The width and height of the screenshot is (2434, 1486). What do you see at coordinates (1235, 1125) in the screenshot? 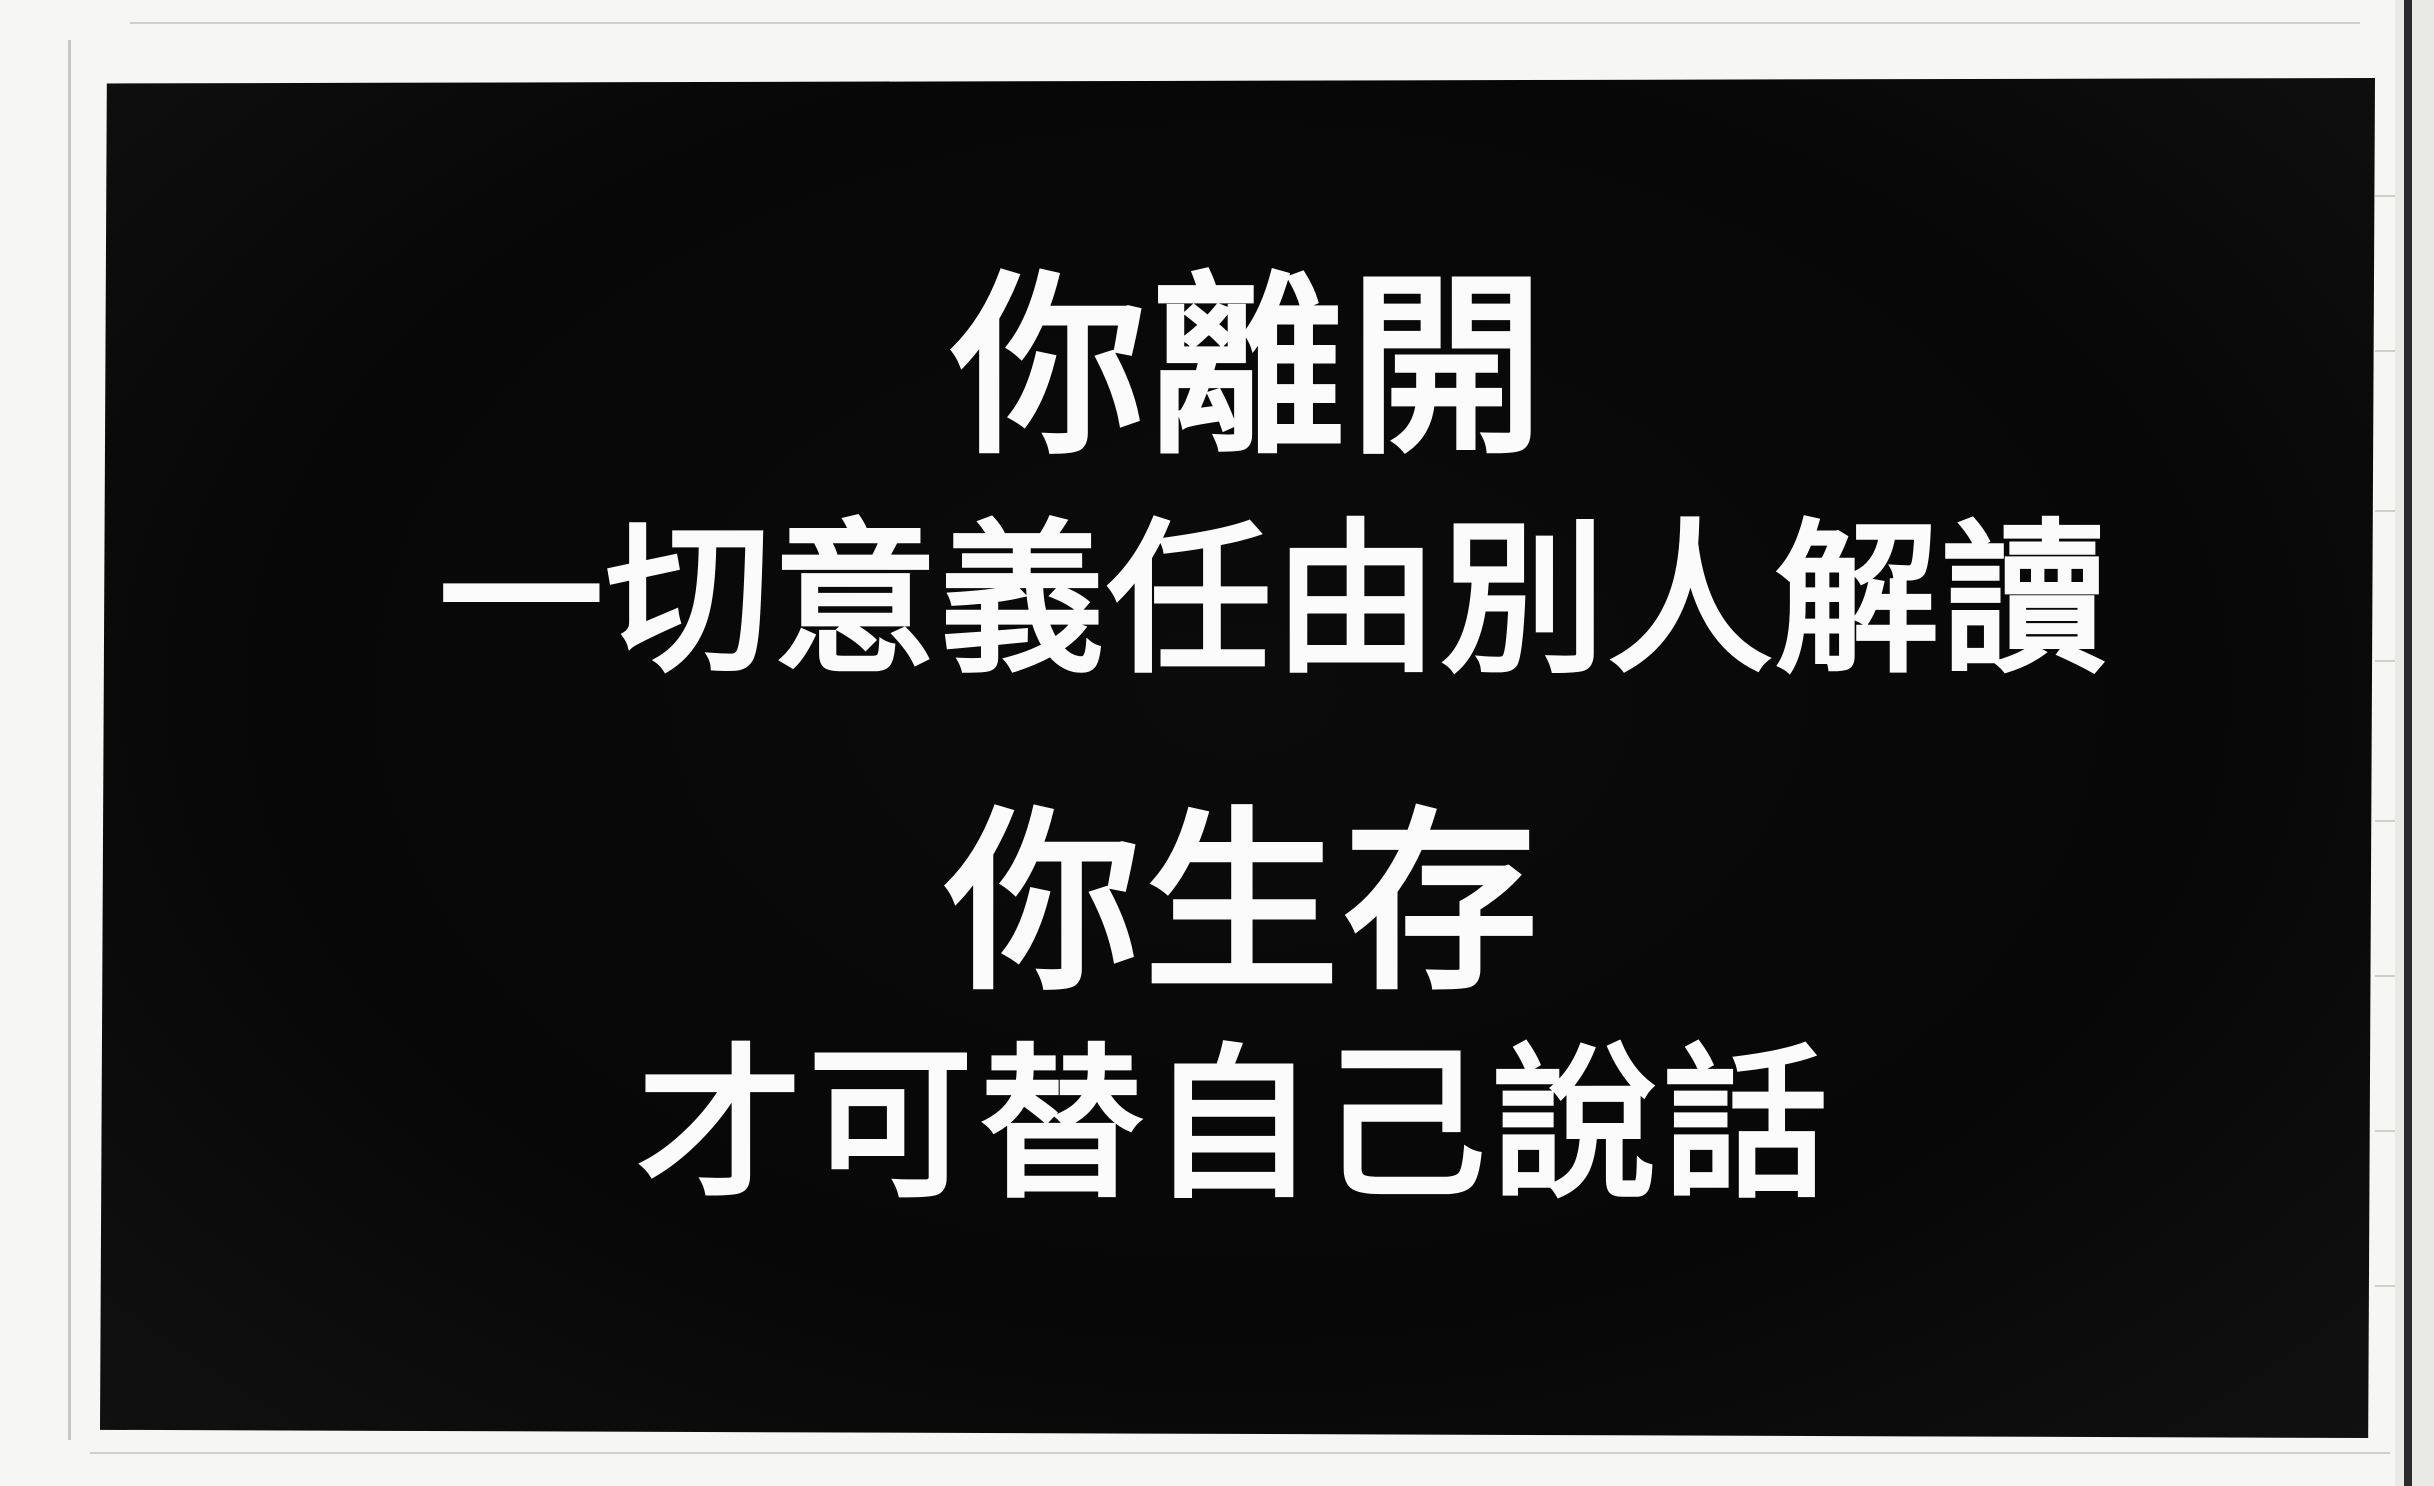
I see `sign-line-4: 才可替自己說話` at bounding box center [1235, 1125].